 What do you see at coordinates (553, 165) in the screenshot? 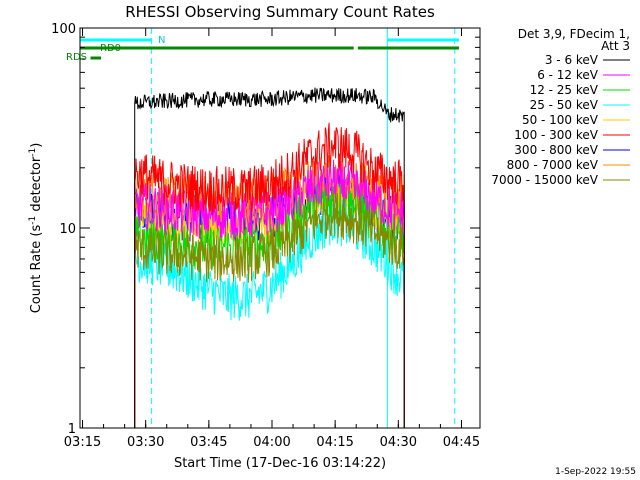
I see `legend-label-7: 800 - 7000 keV` at bounding box center [553, 165].